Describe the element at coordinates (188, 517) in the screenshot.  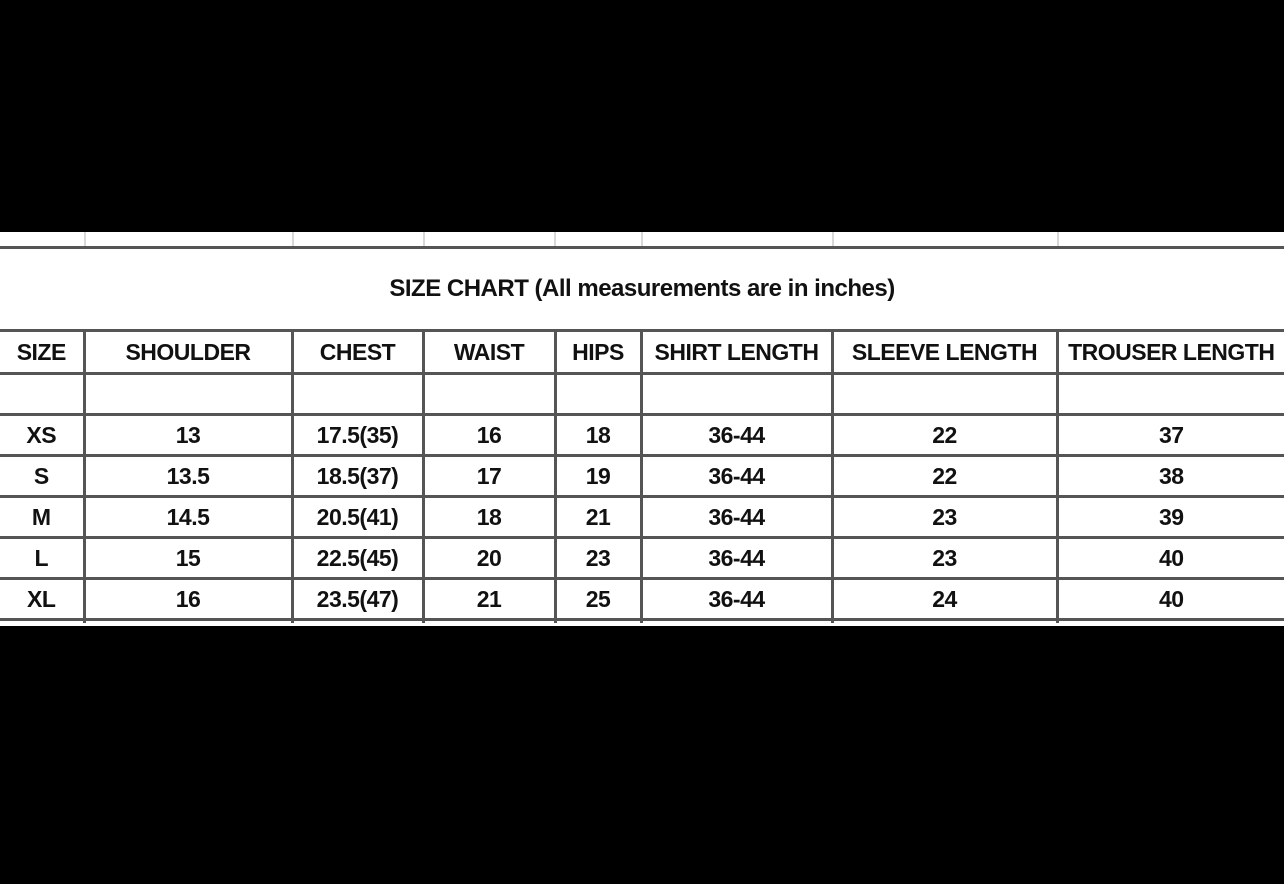
I see `table-cell: 14.5` at that location.